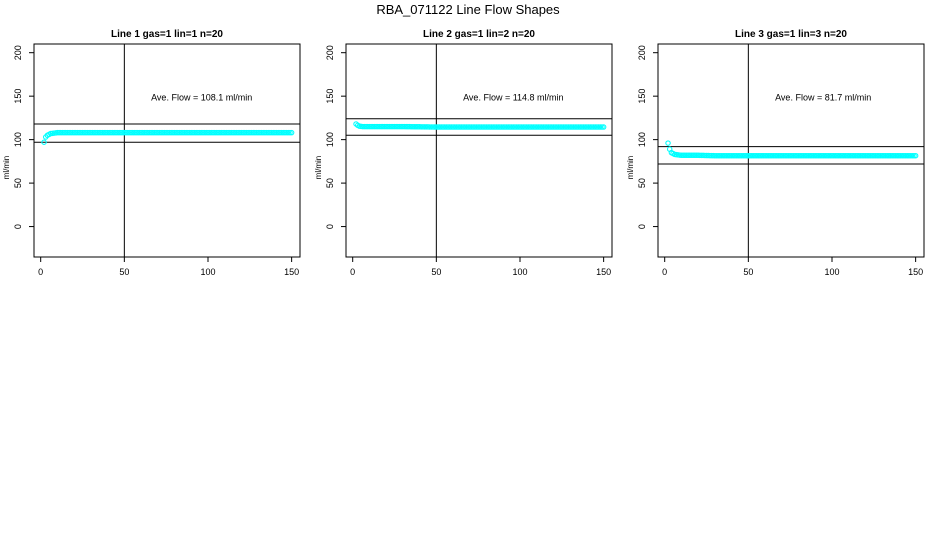 Image resolution: width=936 pixels, height=540 pixels. What do you see at coordinates (201, 98) in the screenshot?
I see `average-flow-annotation: Ave. Flow = 108.1 ml/min` at bounding box center [201, 98].